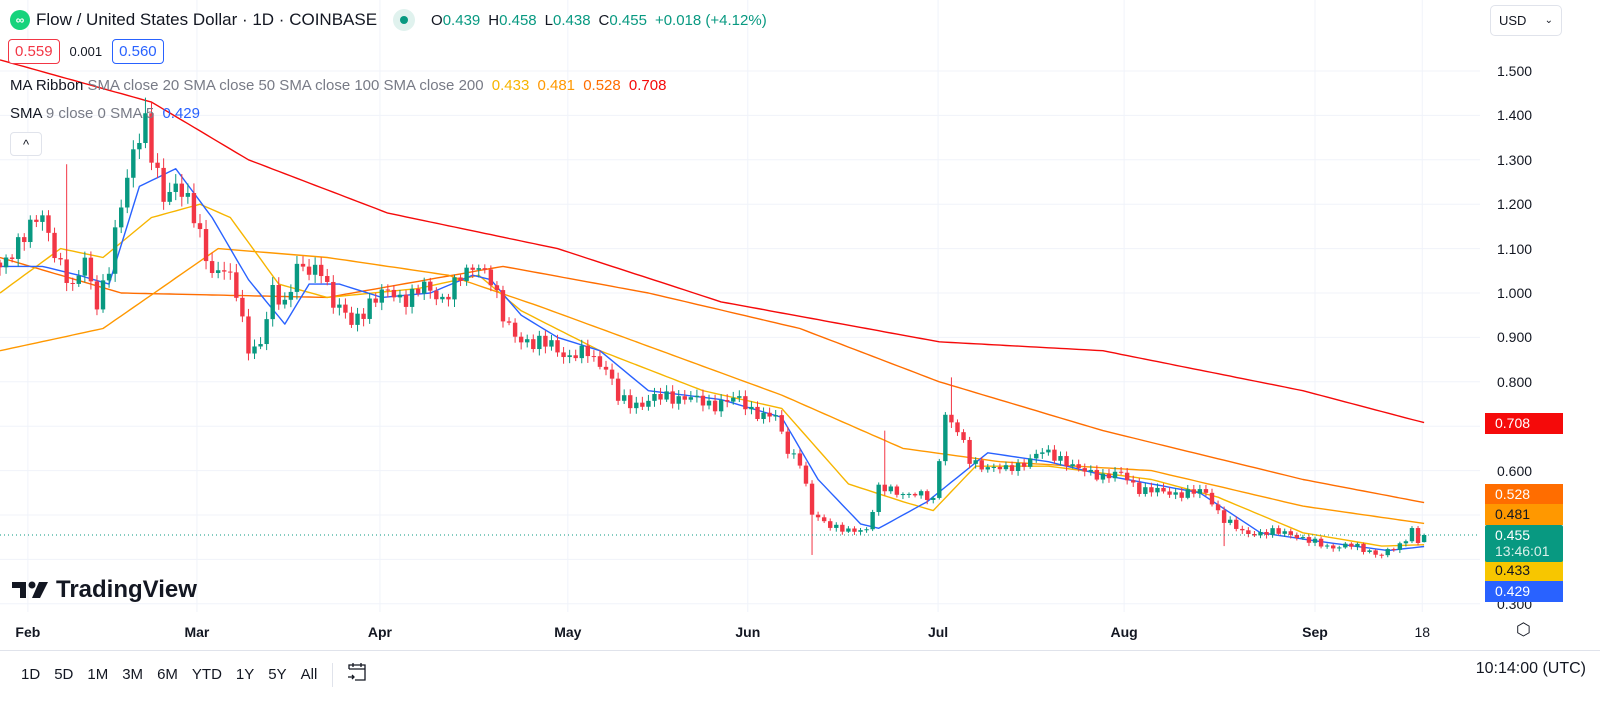  I want to click on open-label: O, so click(437, 20).